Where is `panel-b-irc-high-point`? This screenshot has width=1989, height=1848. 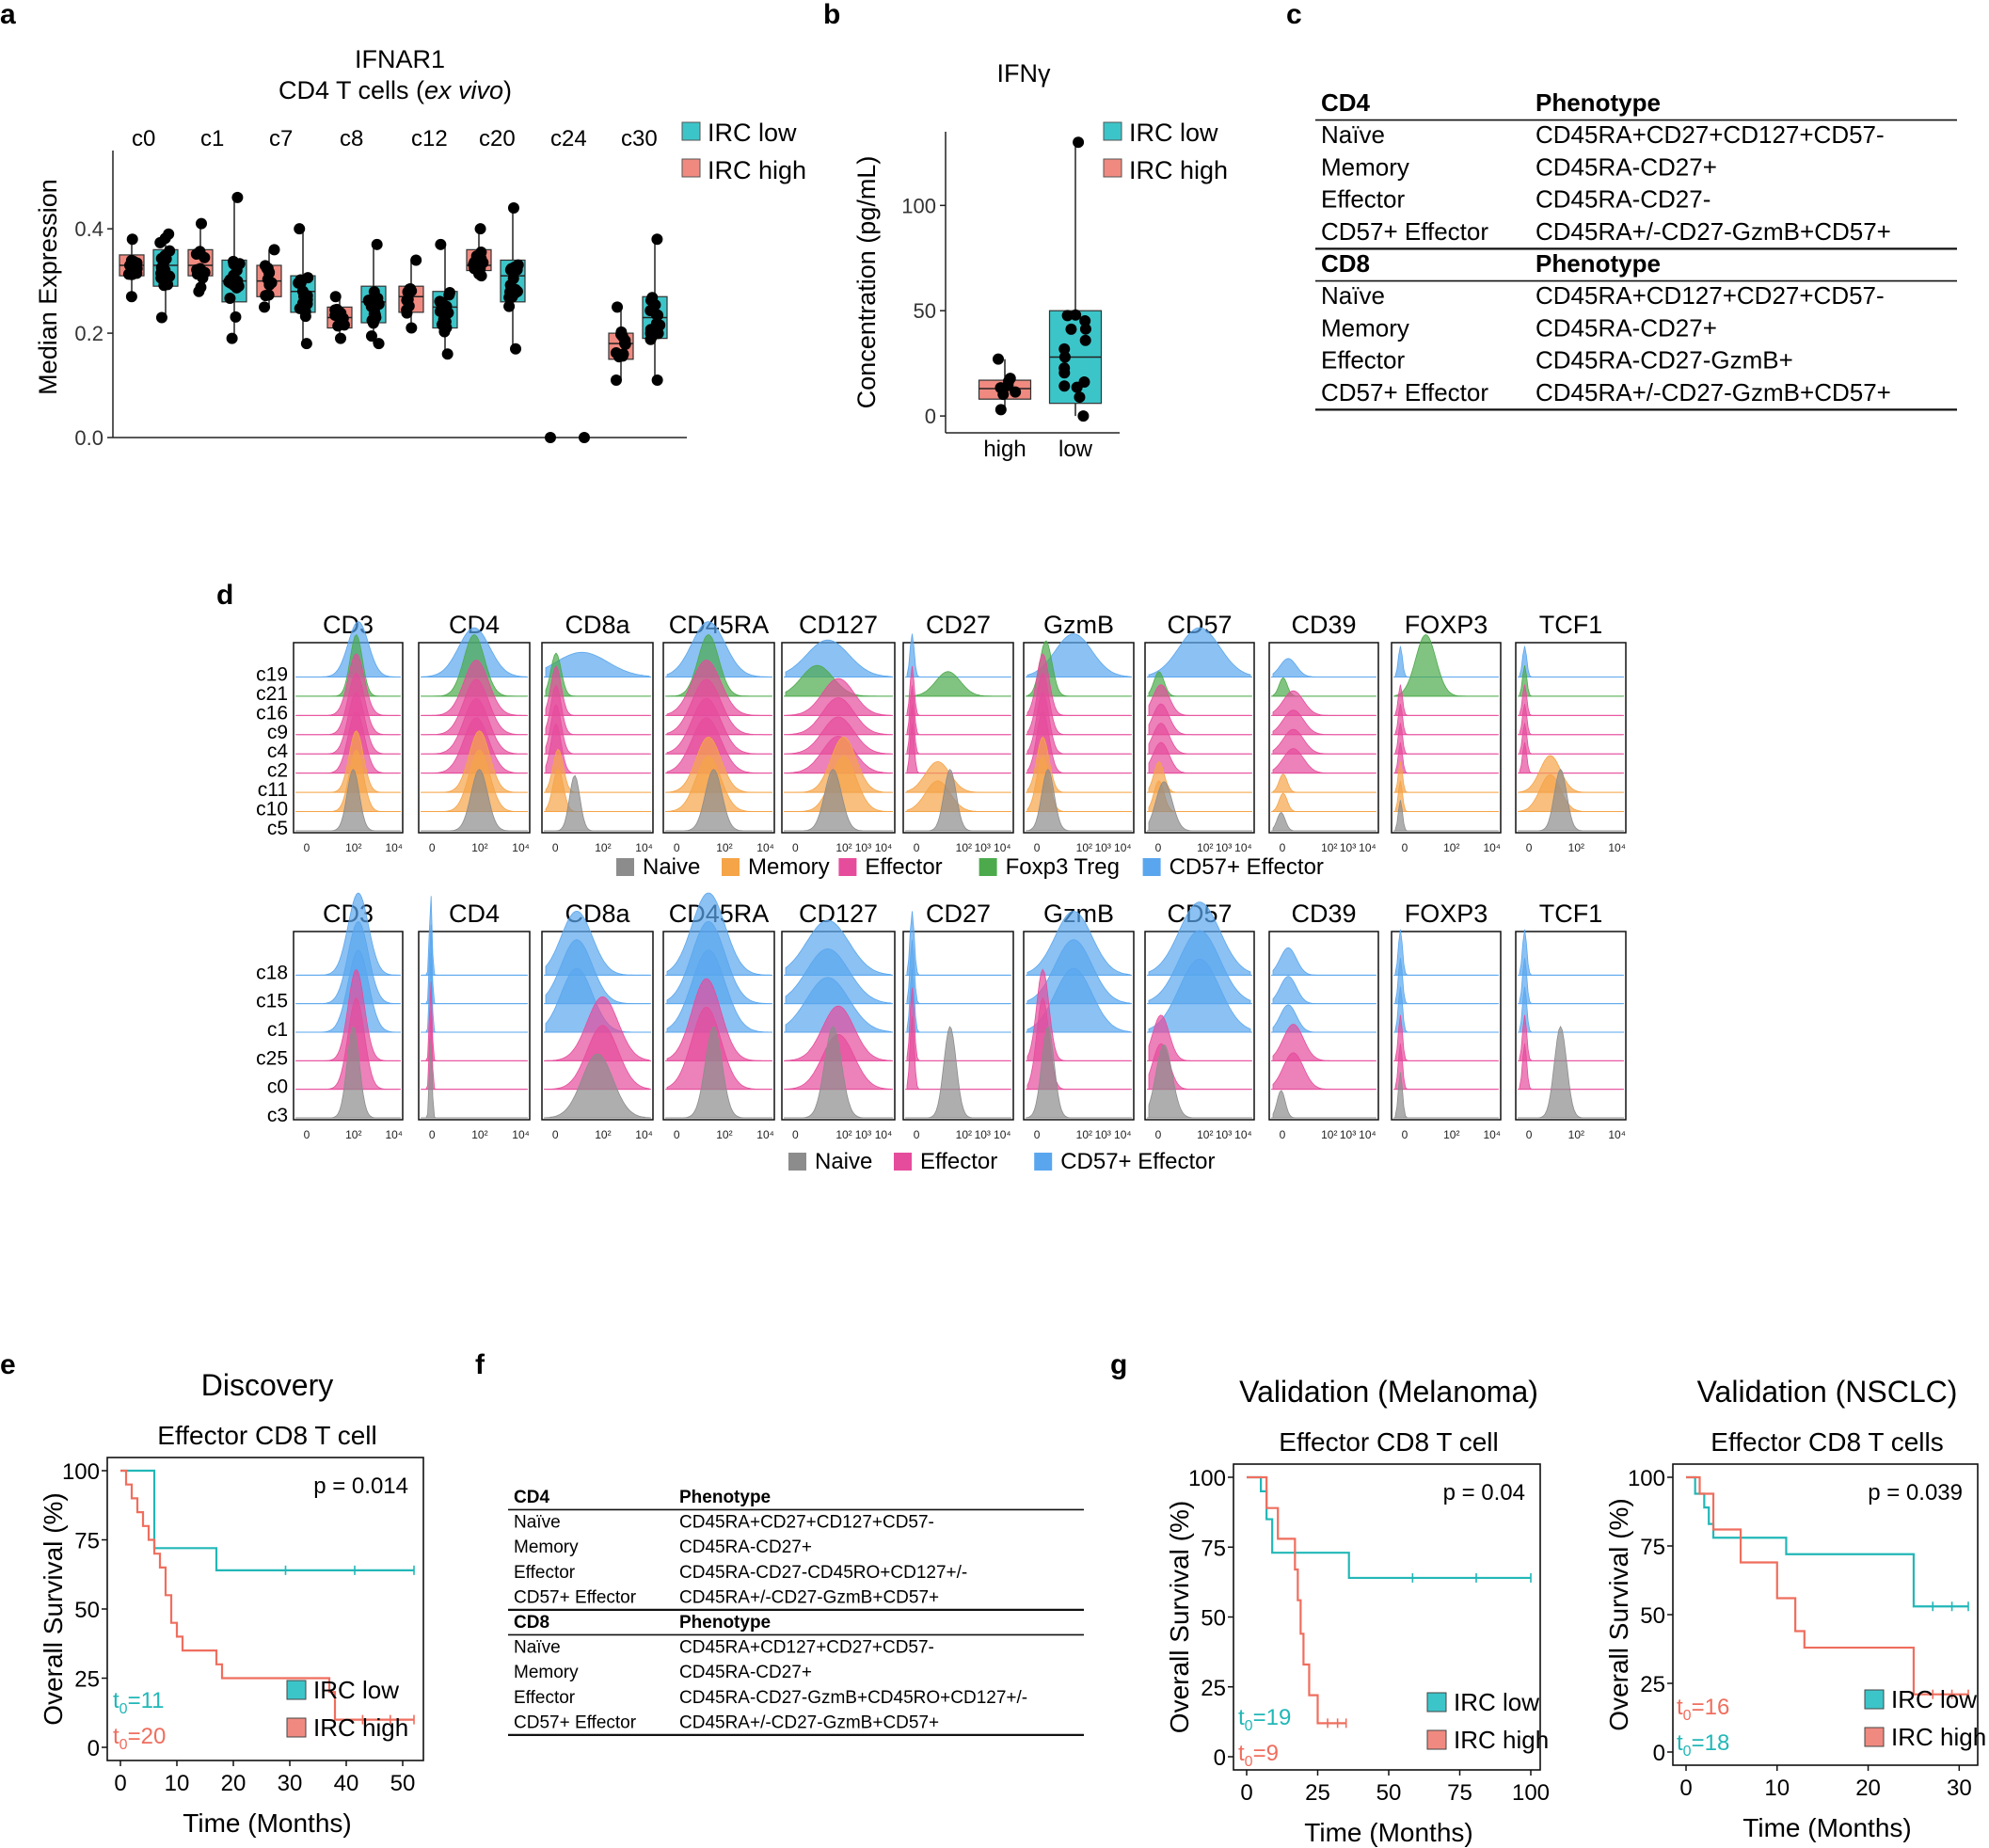
panel-b-irc-high-point is located at coordinates (998, 359).